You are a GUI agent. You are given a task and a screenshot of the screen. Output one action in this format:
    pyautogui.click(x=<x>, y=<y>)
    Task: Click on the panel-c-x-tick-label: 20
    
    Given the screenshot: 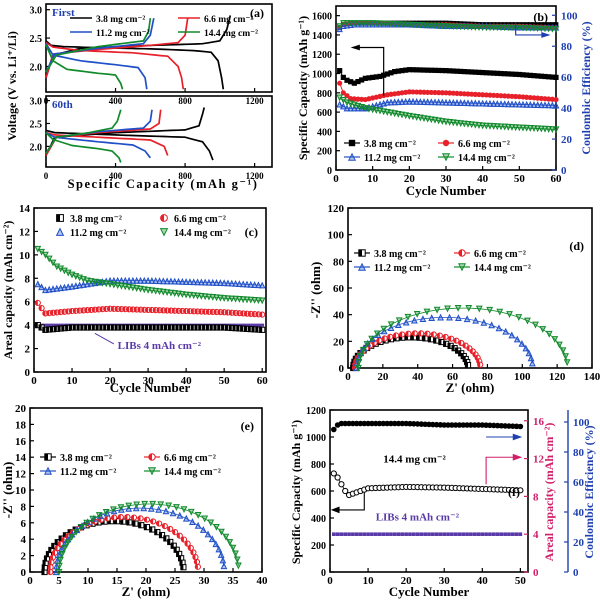 What is the action you would take?
    pyautogui.click(x=111, y=381)
    